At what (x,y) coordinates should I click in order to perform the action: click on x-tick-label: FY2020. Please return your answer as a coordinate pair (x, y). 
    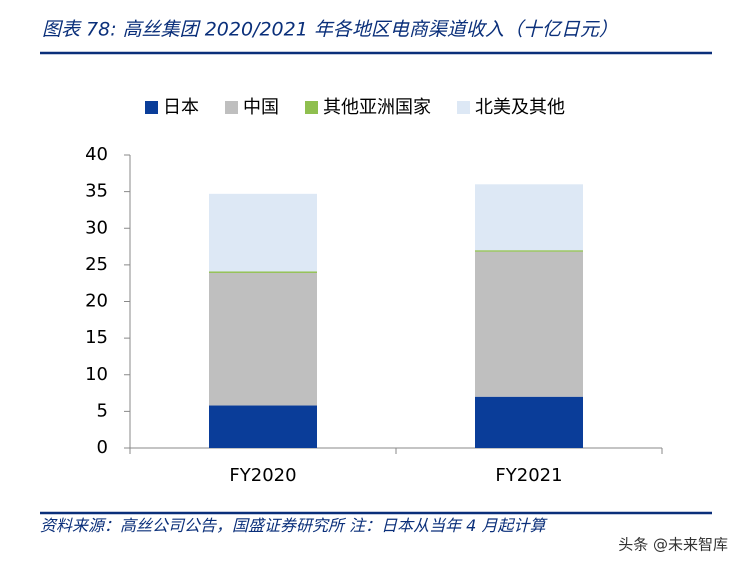
    Looking at the image, I should click on (262, 475).